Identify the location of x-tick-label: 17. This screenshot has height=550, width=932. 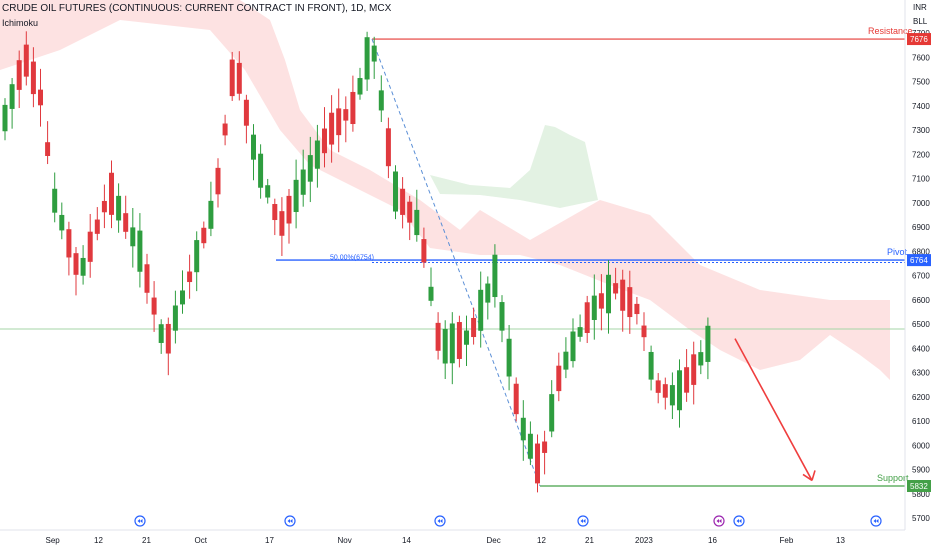
(269, 540).